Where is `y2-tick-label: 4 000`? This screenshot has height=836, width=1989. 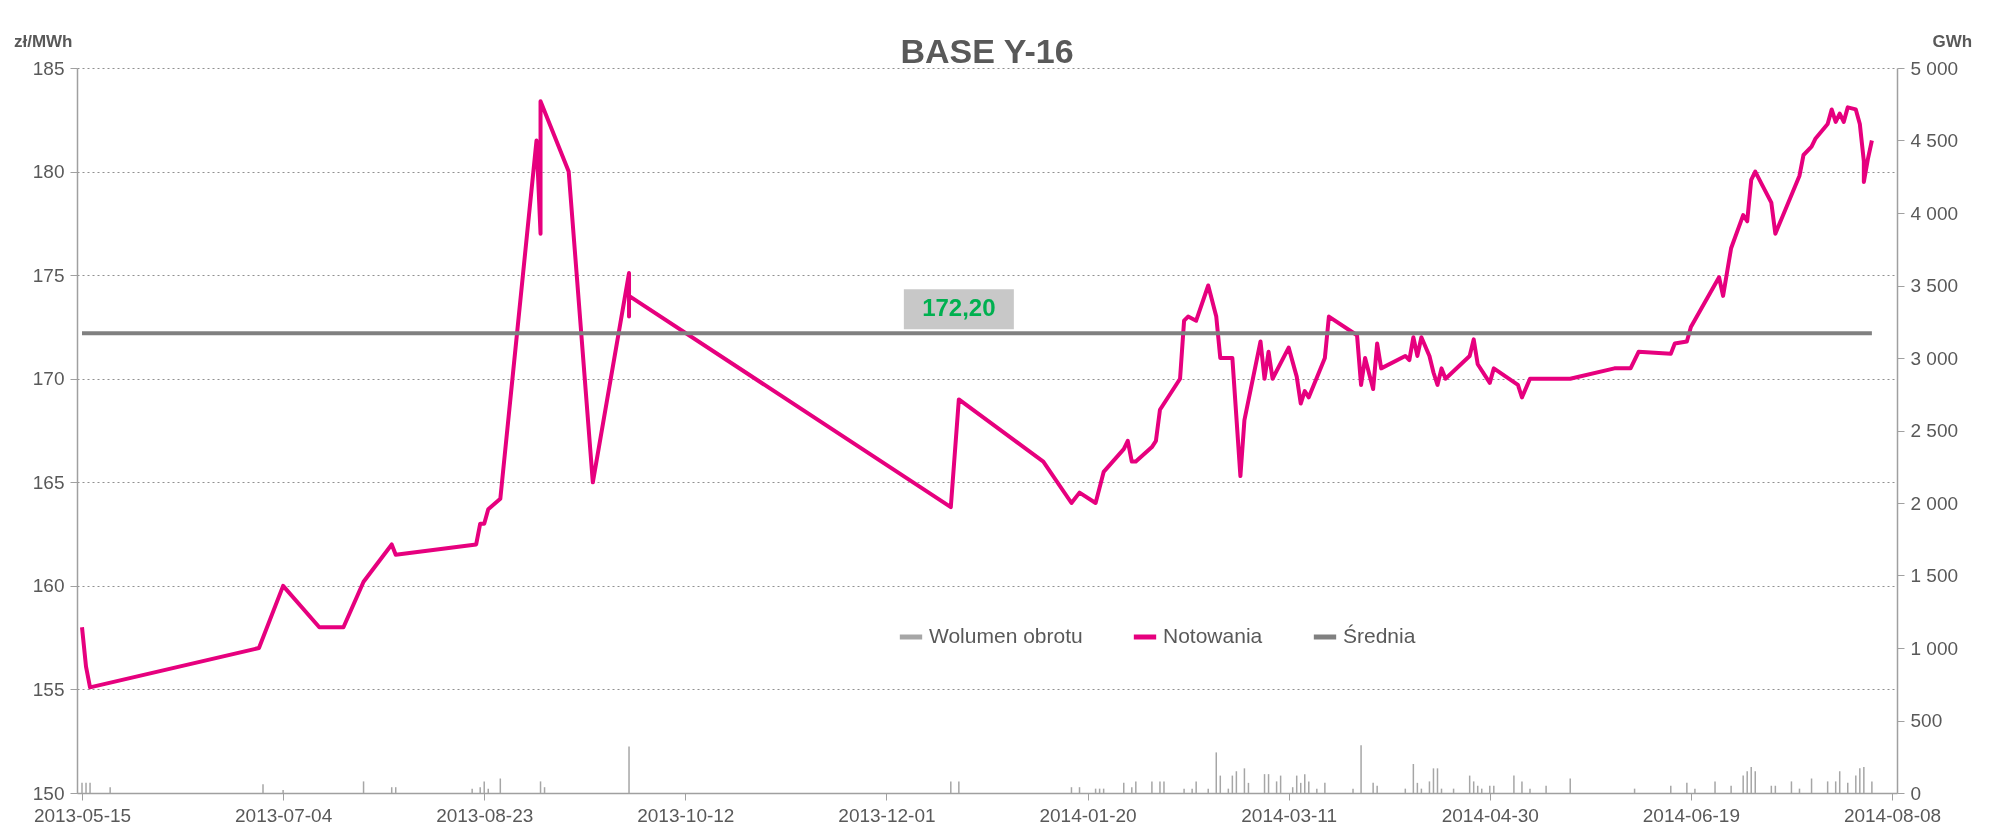 y2-tick-label: 4 000 is located at coordinates (1934, 213).